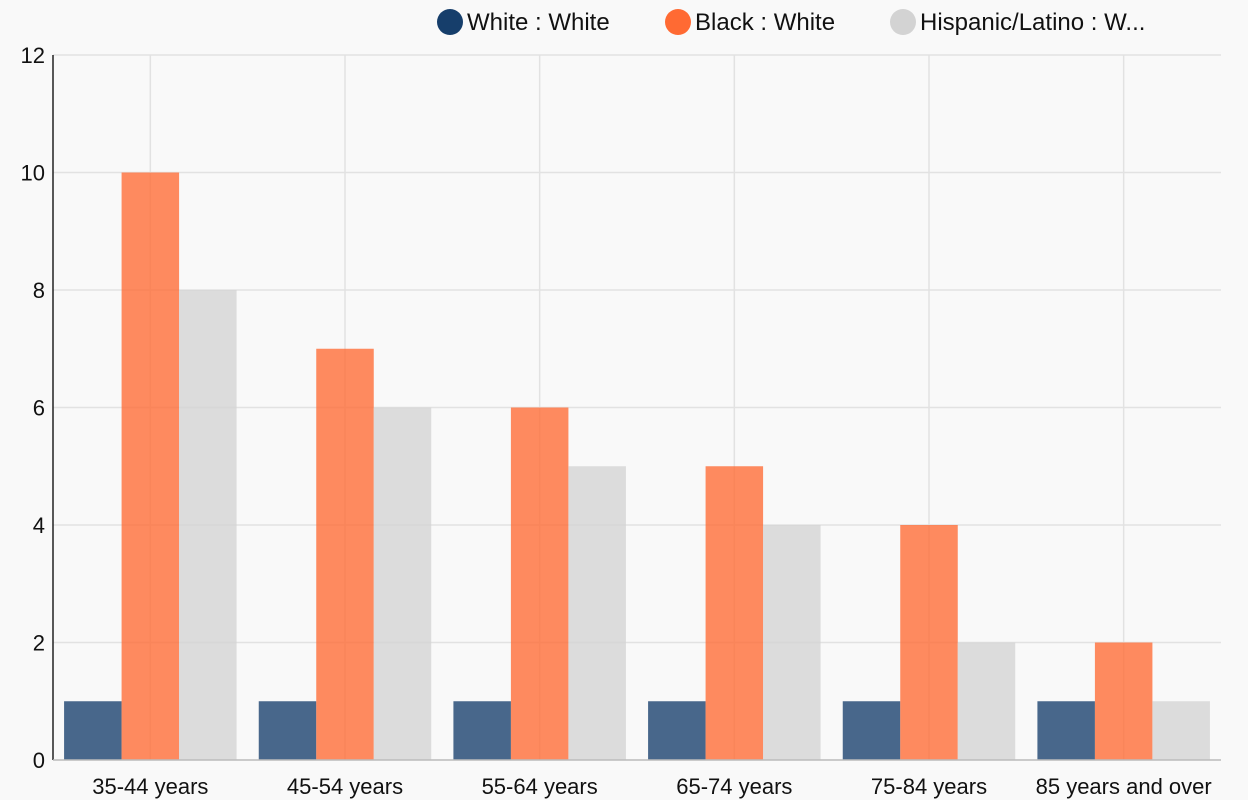  What do you see at coordinates (540, 786) in the screenshot?
I see `x-tick-label: 55-64 years` at bounding box center [540, 786].